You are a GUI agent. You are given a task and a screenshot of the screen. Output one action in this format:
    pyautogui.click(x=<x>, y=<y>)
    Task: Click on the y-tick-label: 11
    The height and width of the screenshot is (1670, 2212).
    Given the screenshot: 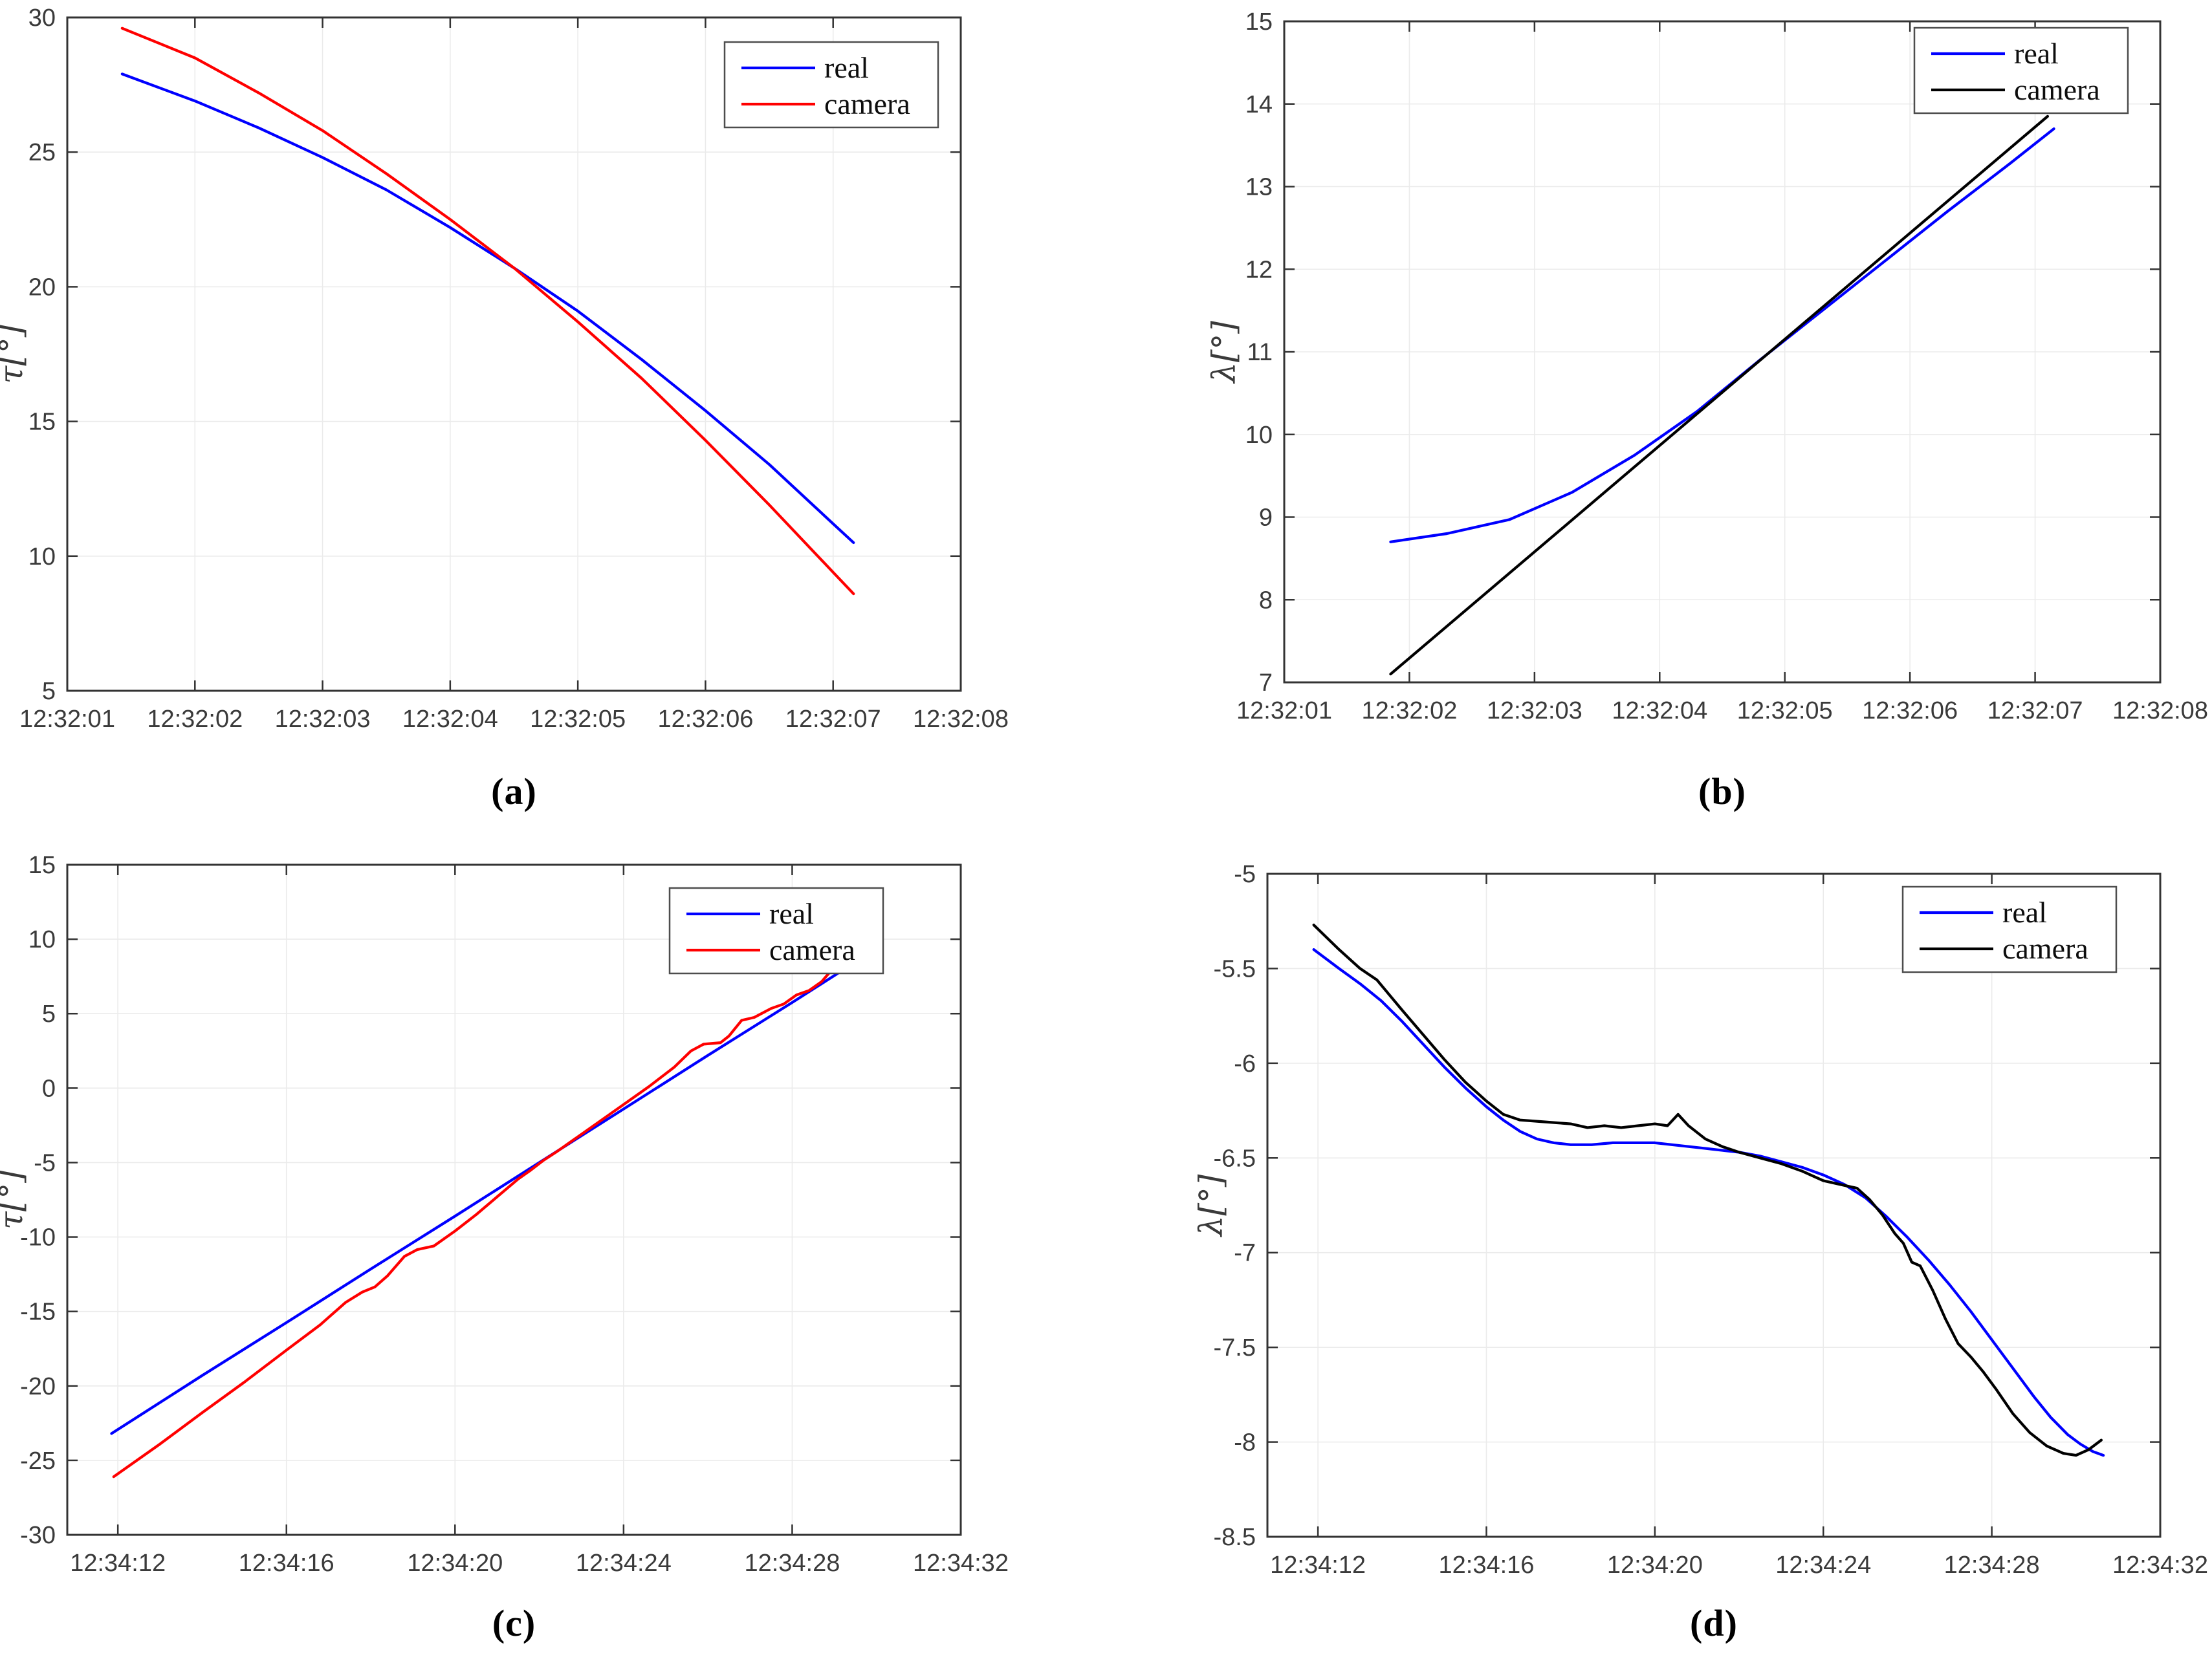 What is the action you would take?
    pyautogui.click(x=1260, y=352)
    